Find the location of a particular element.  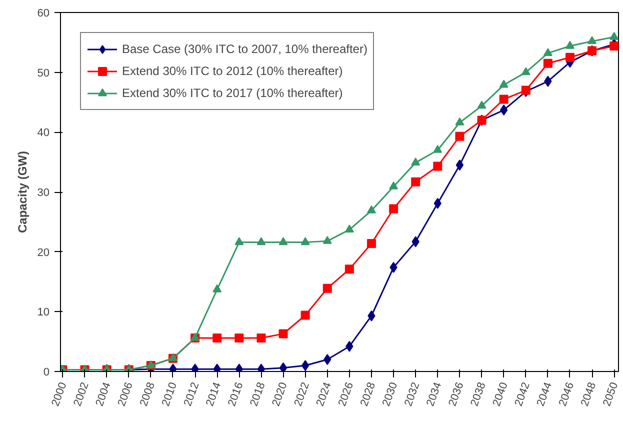

x-tick-label: 2010 is located at coordinates (170, 394).